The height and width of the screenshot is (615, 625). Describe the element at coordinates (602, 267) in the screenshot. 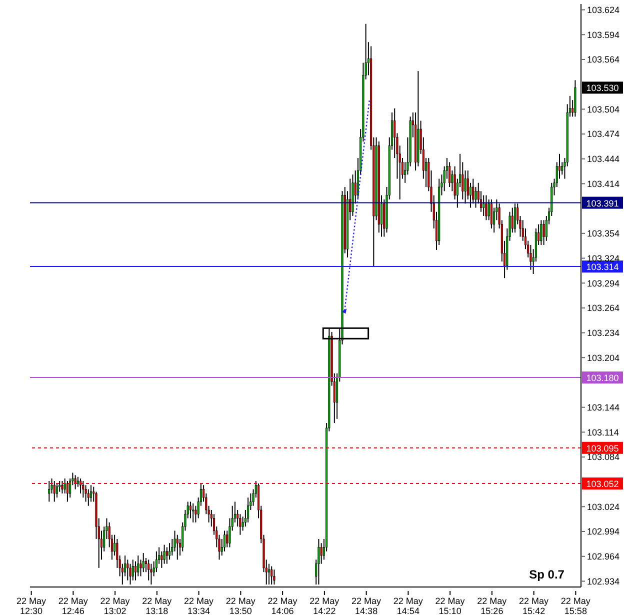

I see `ref-line-label: 103.314` at that location.